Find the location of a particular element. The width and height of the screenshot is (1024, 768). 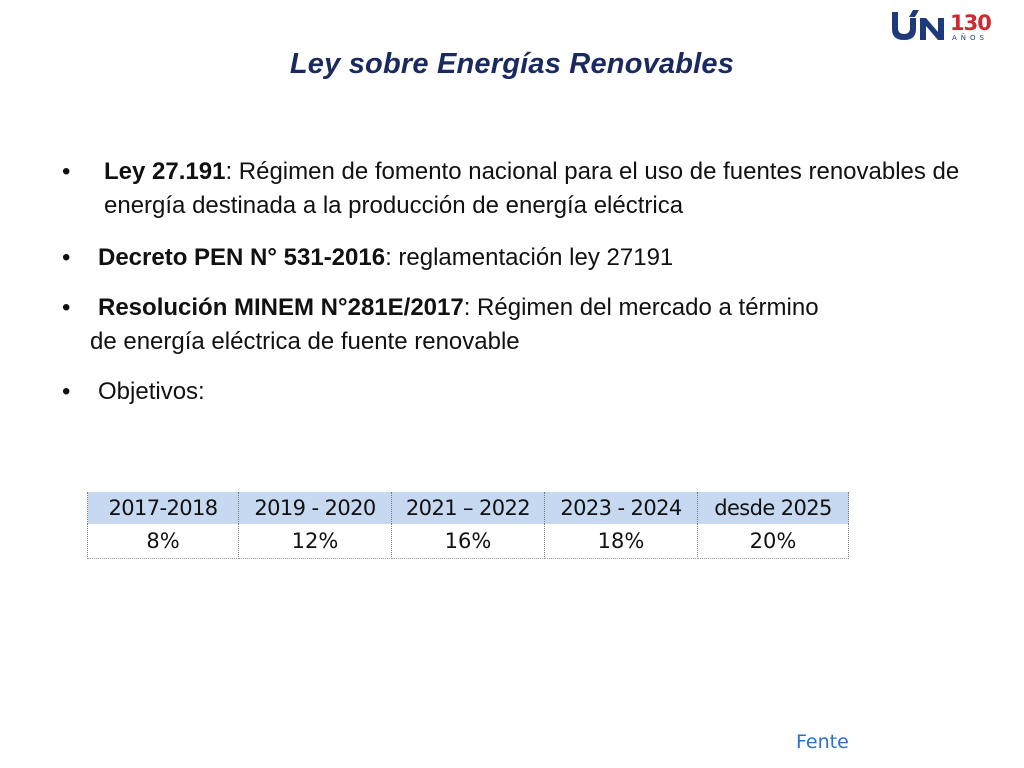

table-cell: 16% is located at coordinates (468, 541).